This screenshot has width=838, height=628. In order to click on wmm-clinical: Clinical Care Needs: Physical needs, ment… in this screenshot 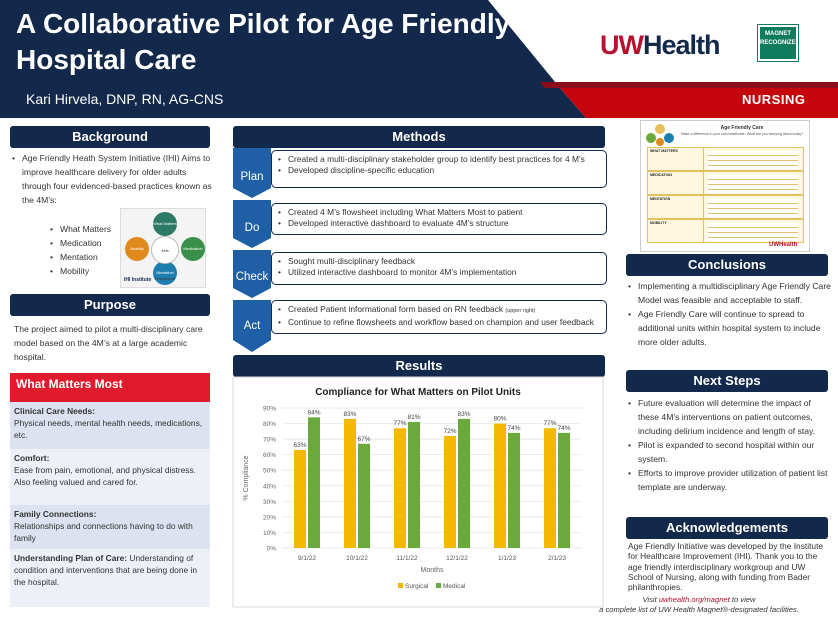, I will do `click(110, 425)`.